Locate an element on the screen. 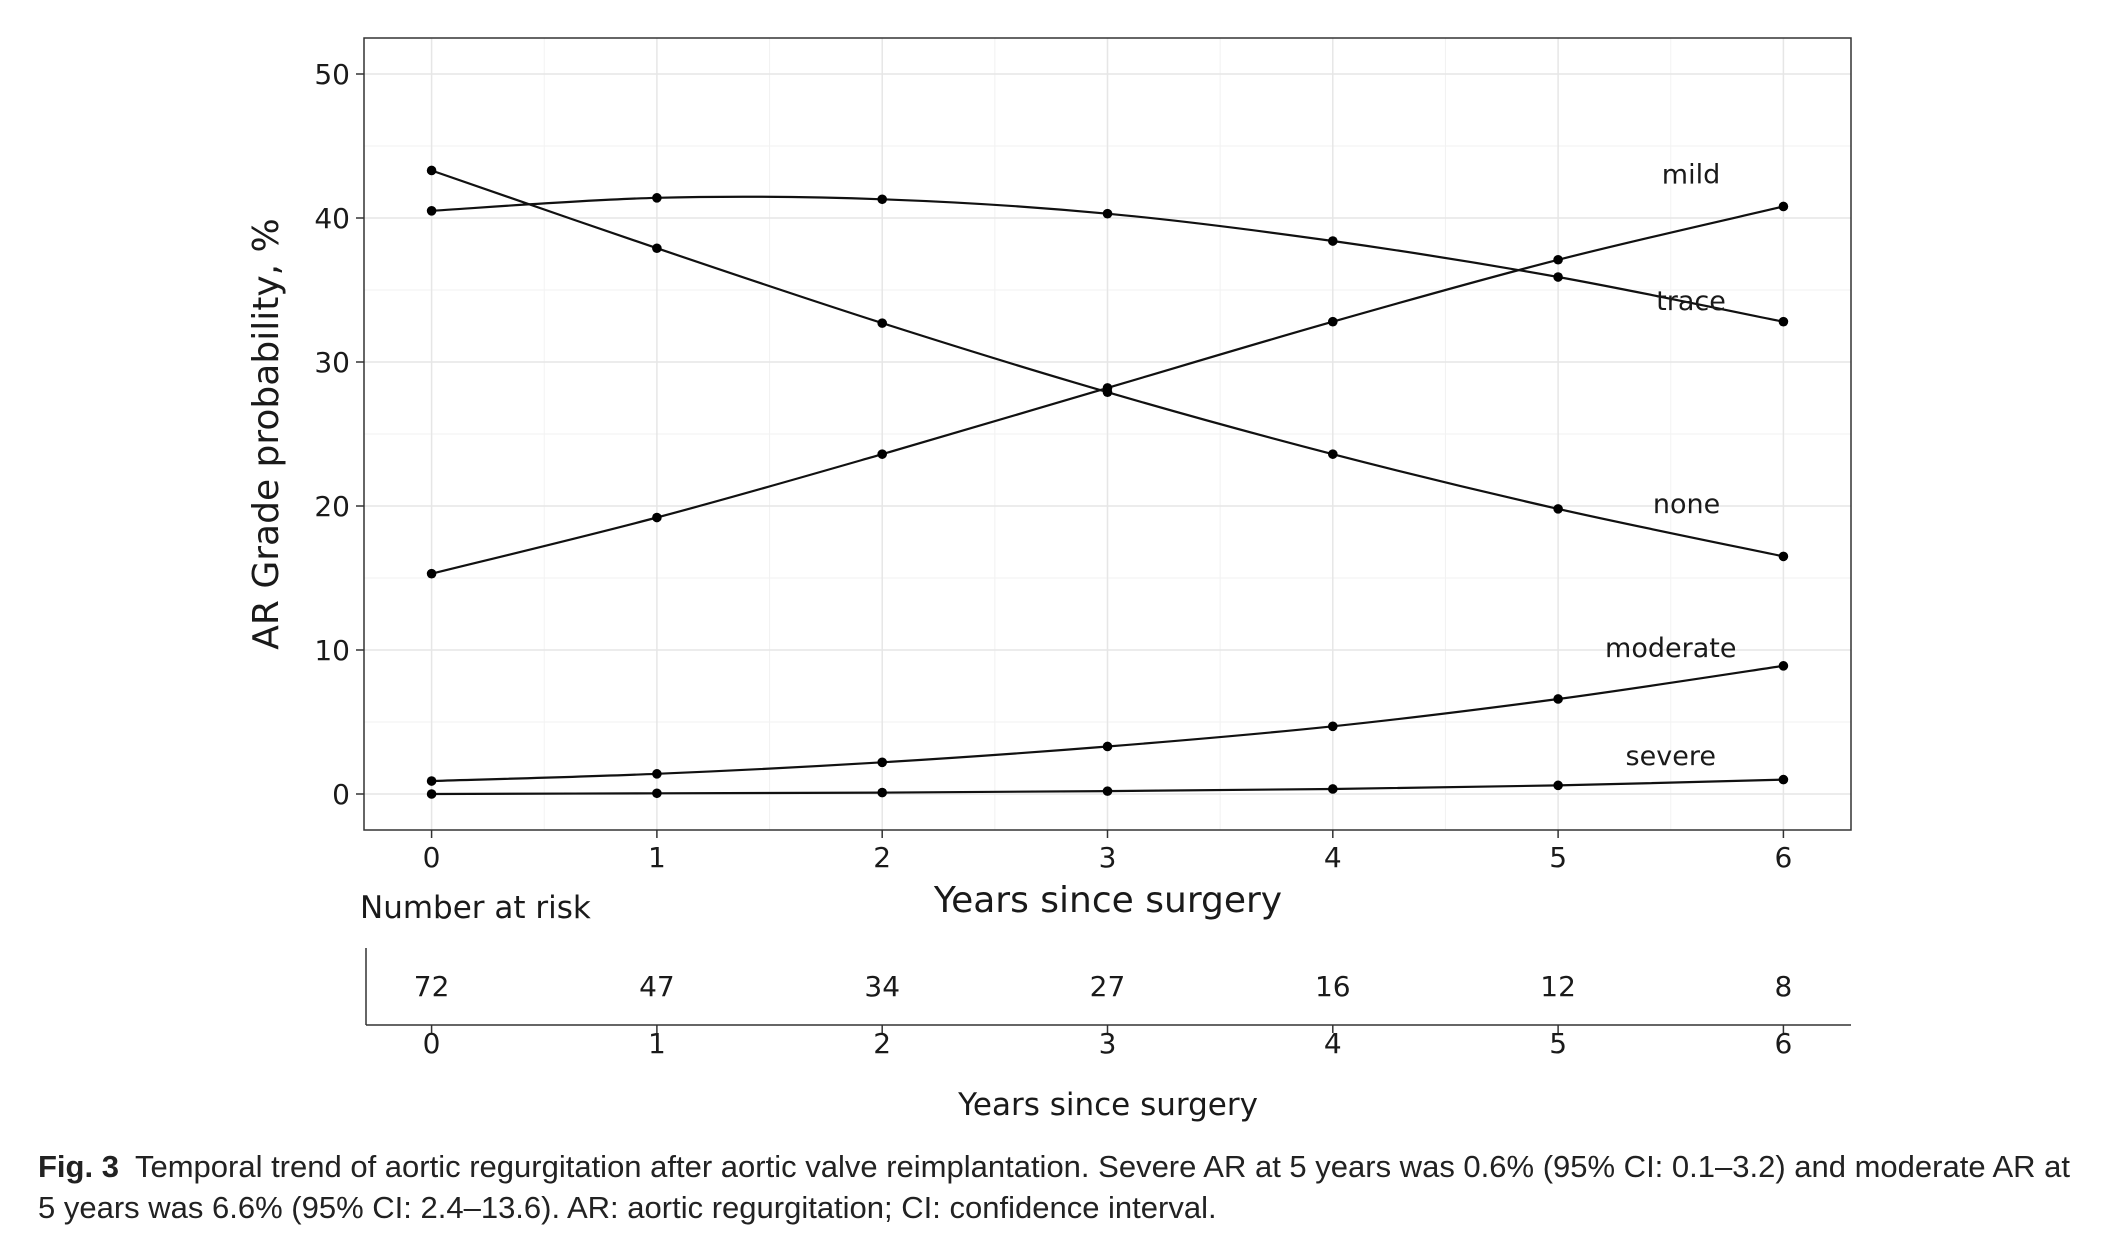 This screenshot has height=1254, width=2106. risk-count: 8 is located at coordinates (1783, 986).